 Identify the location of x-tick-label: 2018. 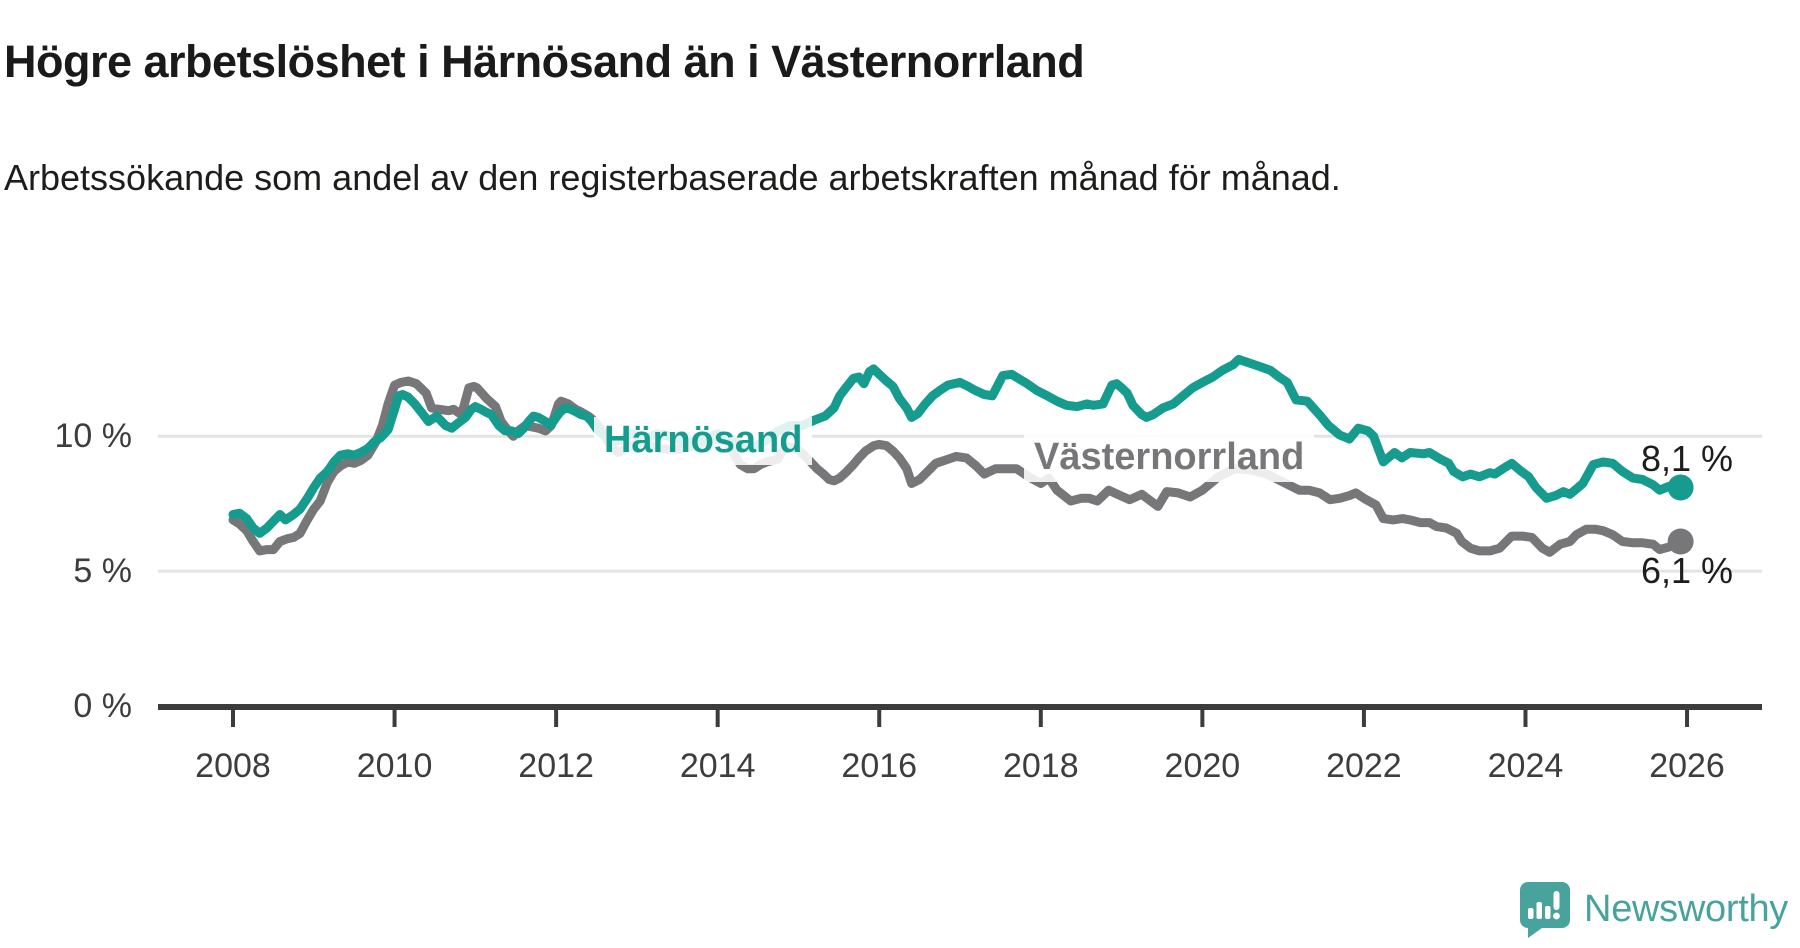
(1040, 766).